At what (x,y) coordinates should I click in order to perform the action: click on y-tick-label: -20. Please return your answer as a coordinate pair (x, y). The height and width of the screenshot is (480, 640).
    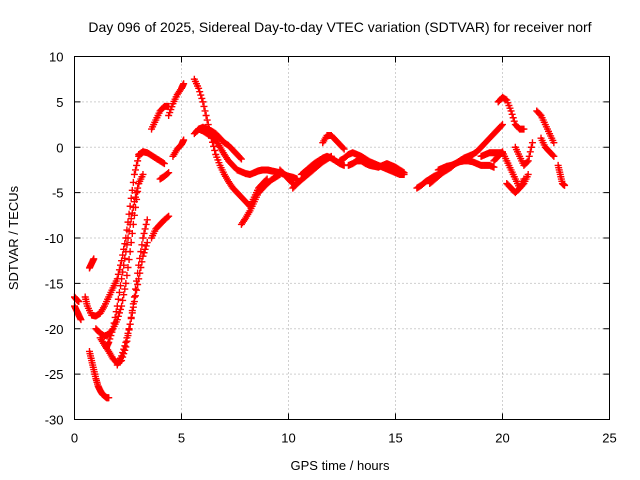
    Looking at the image, I should click on (54, 329).